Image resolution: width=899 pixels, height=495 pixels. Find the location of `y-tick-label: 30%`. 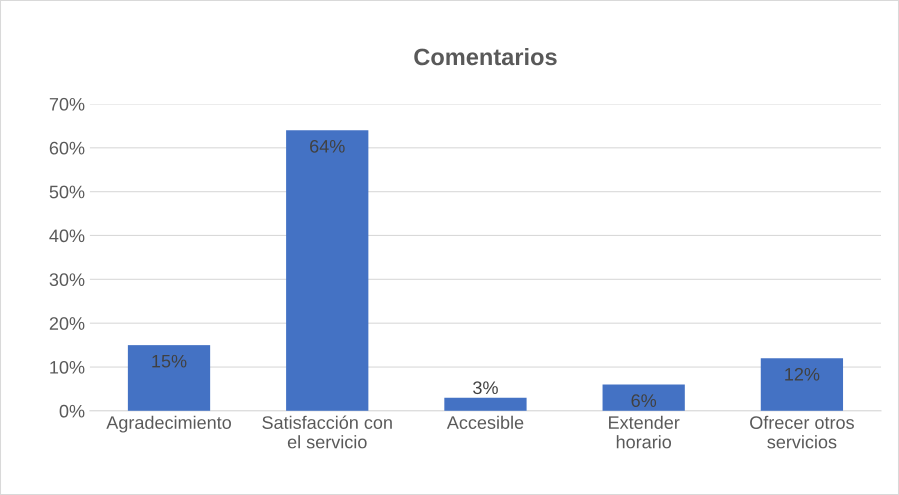

y-tick-label: 30% is located at coordinates (67, 279).